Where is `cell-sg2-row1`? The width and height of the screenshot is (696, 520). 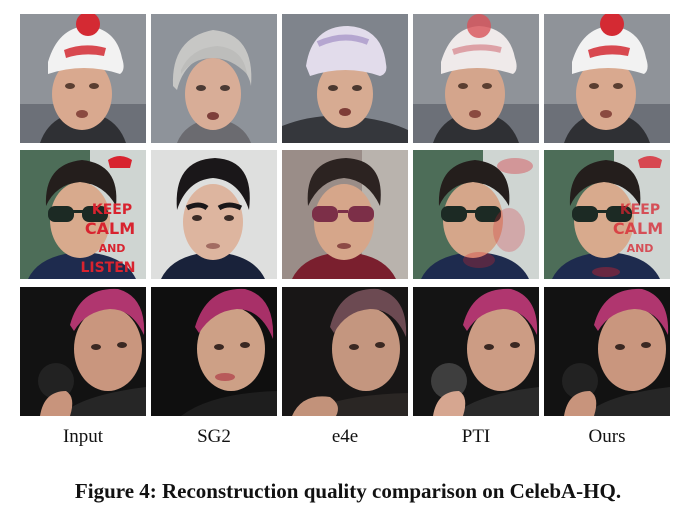
cell-sg2-row1 is located at coordinates (214, 78).